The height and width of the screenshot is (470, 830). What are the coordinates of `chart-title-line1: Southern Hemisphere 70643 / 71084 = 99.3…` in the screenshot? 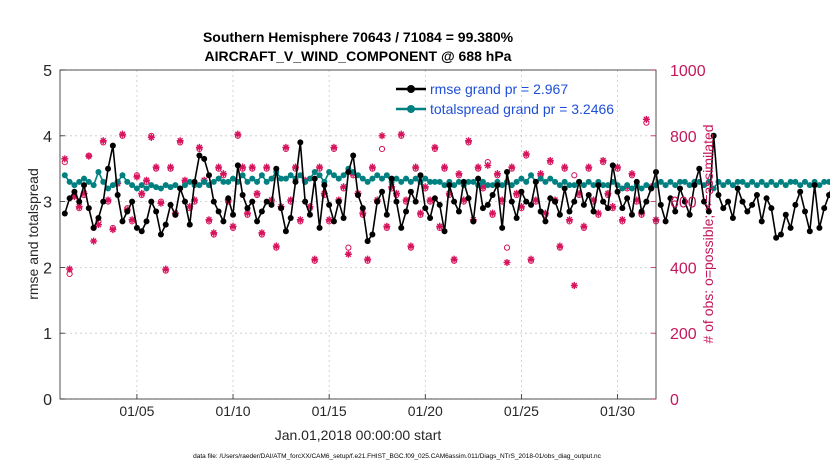 It's located at (358, 37).